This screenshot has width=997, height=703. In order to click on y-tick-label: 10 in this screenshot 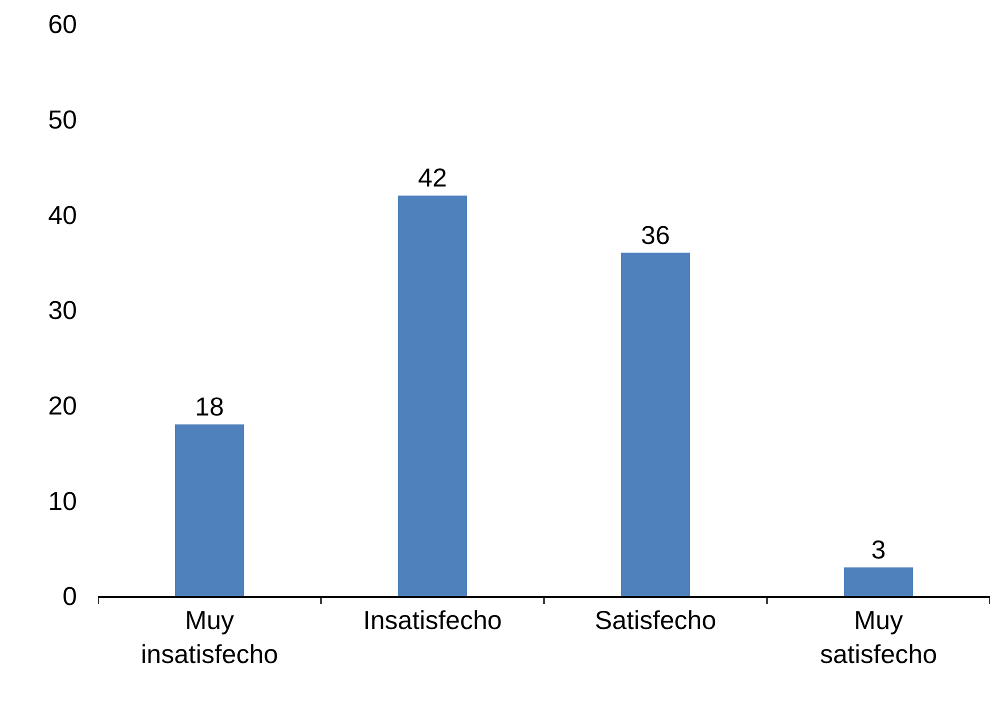, I will do `click(62, 501)`.